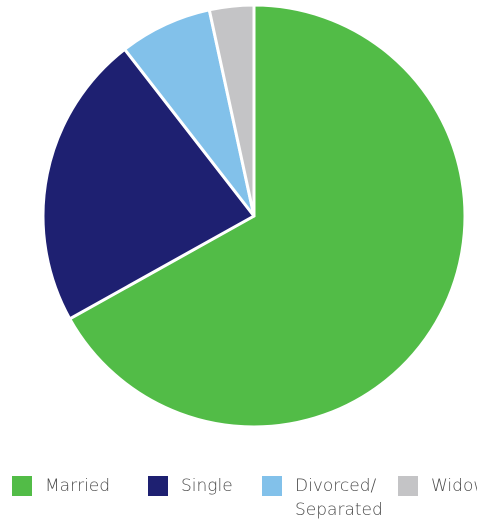  What do you see at coordinates (272, 486) in the screenshot?
I see `legend-swatch-divorced-separated` at bounding box center [272, 486].